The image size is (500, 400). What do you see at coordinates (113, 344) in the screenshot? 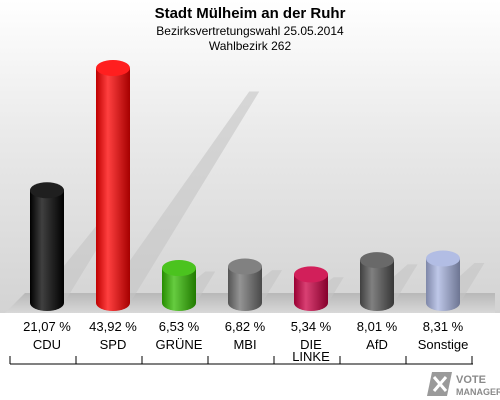
I see `bar-category-label: SPD` at bounding box center [113, 344].